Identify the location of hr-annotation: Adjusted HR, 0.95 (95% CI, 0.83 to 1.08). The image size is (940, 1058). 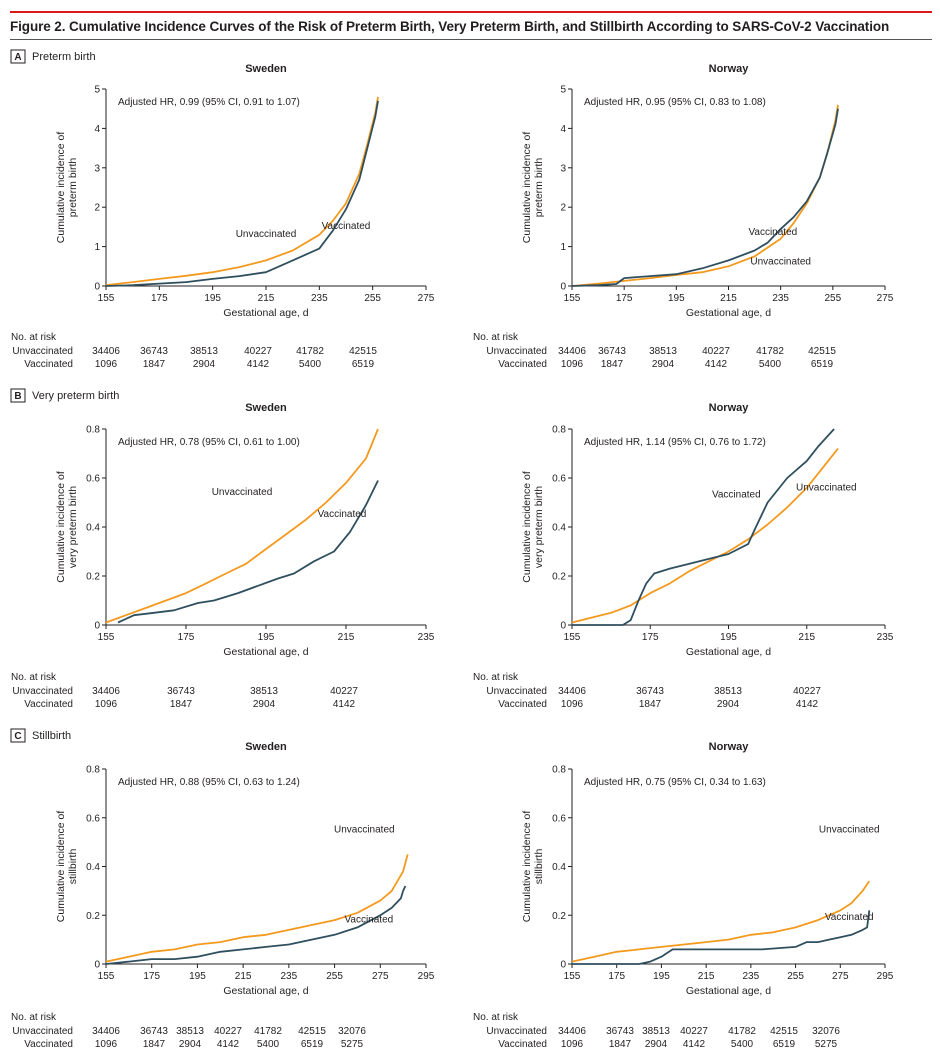
(675, 102).